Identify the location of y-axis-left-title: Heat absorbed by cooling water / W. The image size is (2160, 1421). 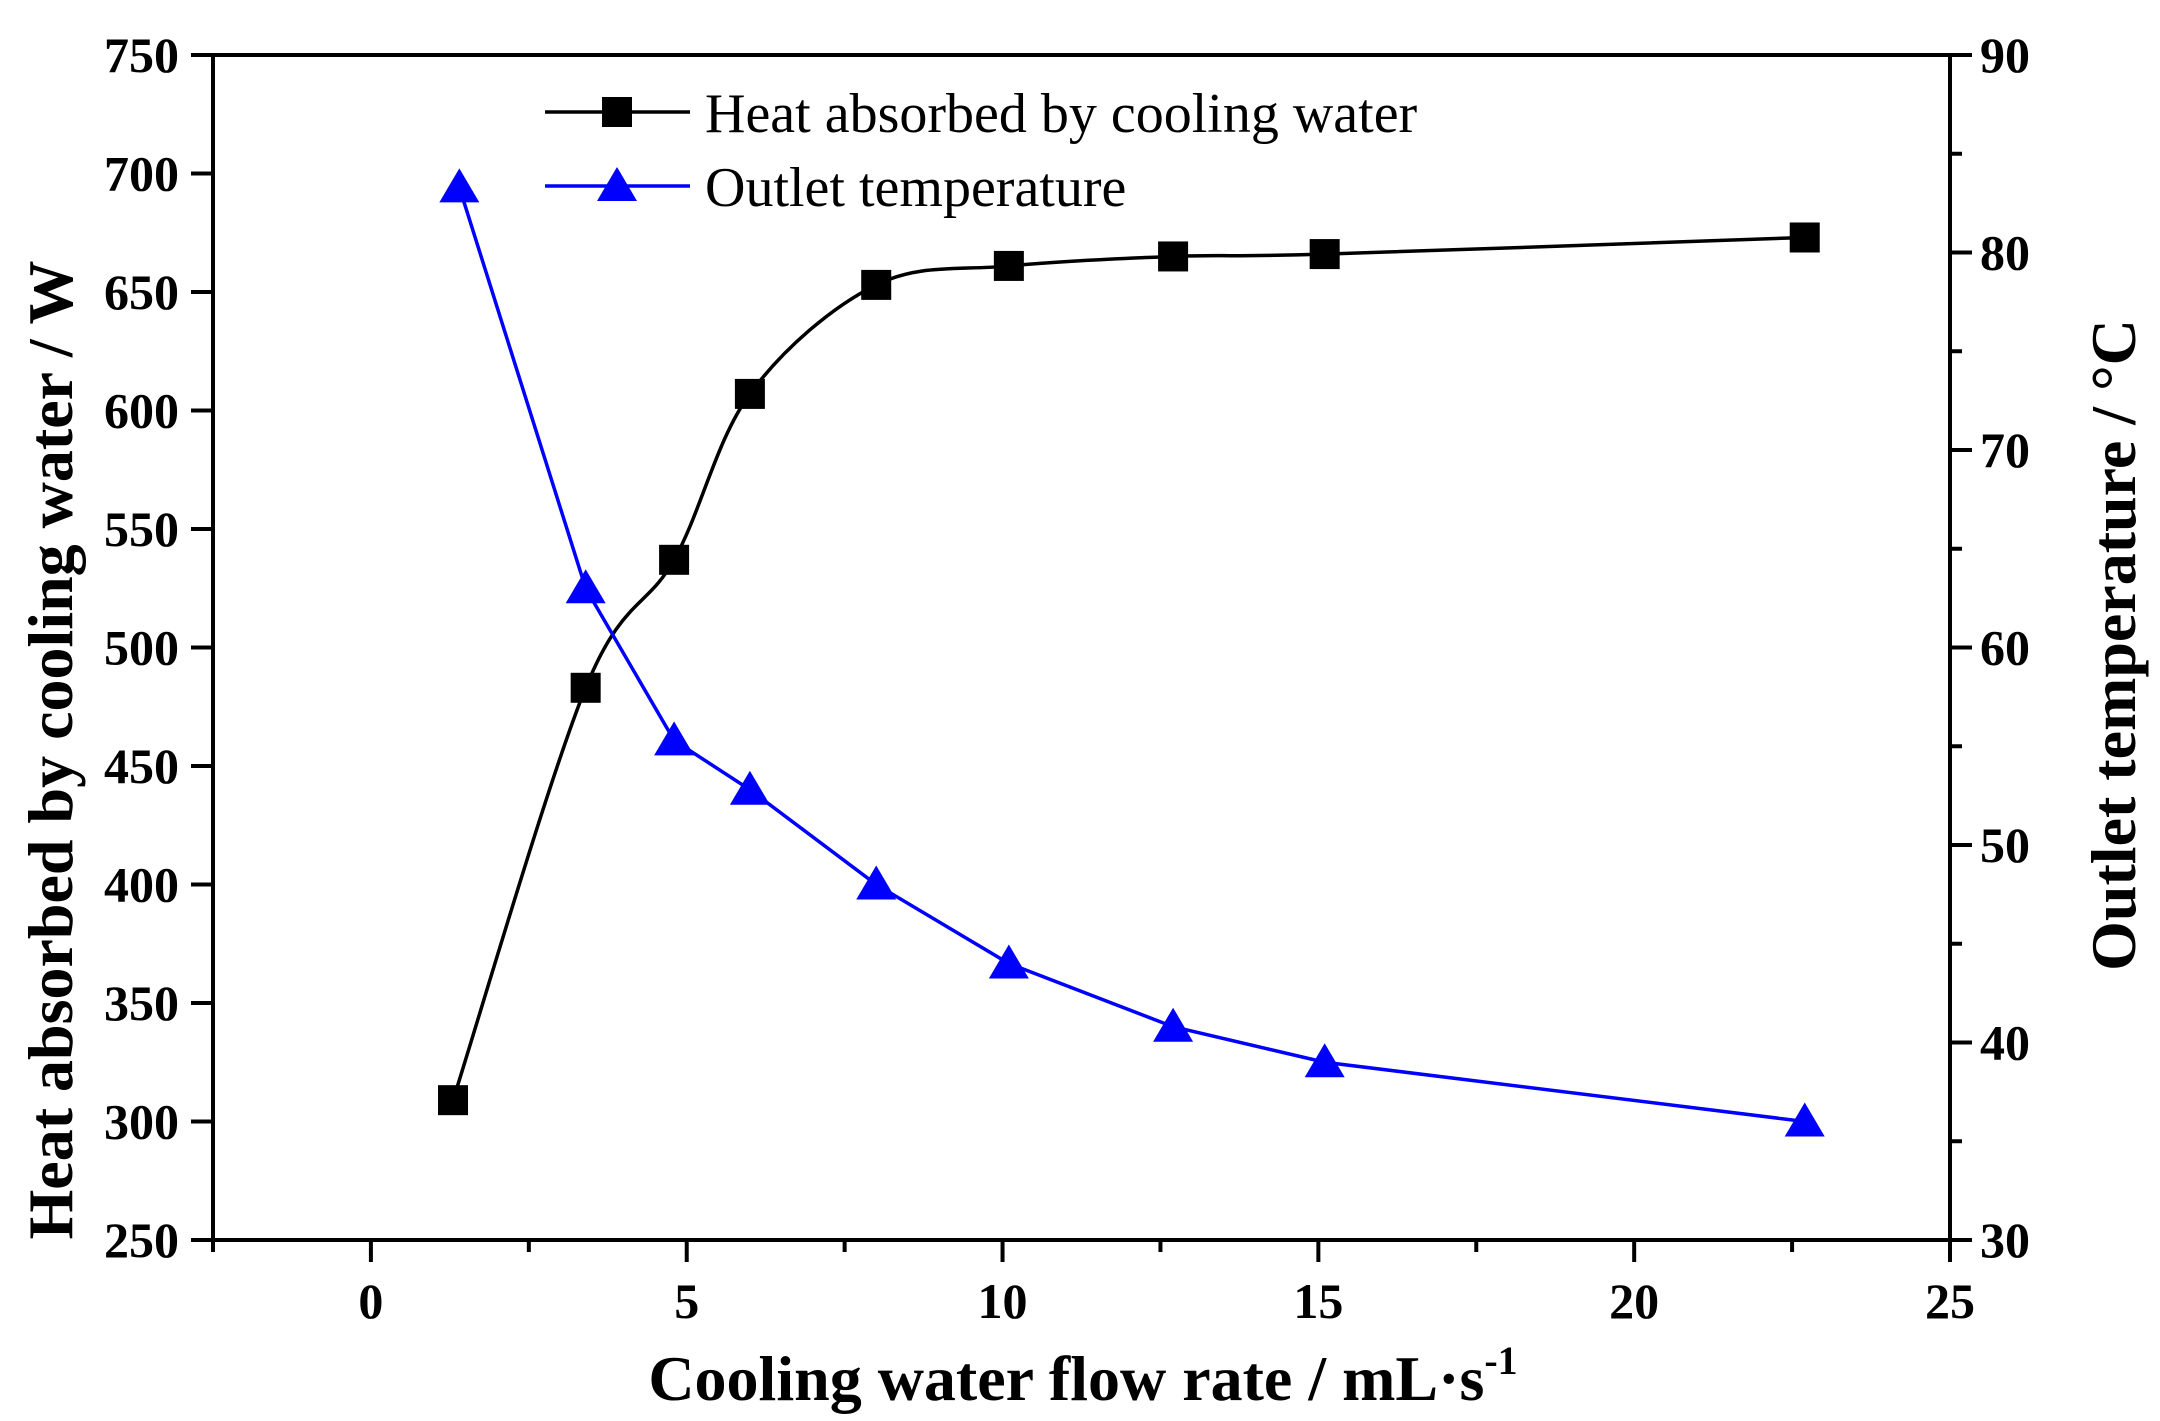
(50, 750).